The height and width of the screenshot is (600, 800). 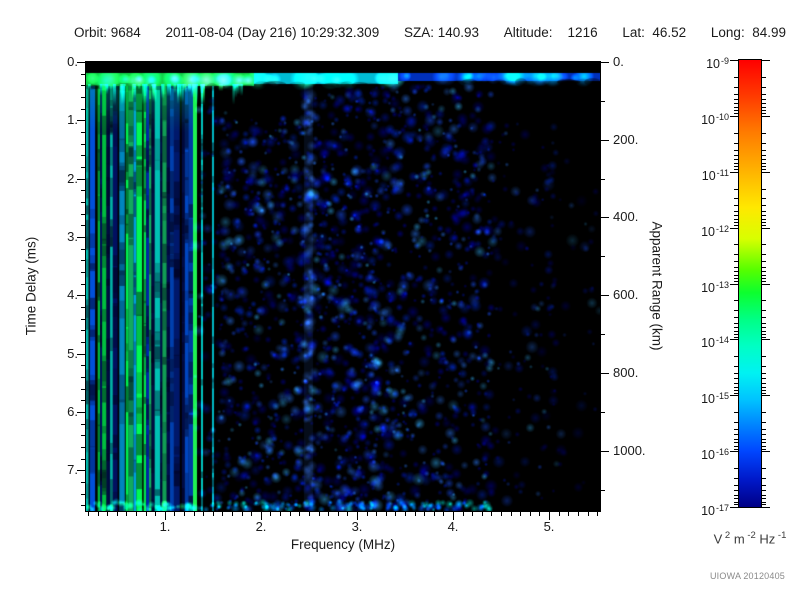 What do you see at coordinates (626, 294) in the screenshot?
I see `y2-tick-label: 600.` at bounding box center [626, 294].